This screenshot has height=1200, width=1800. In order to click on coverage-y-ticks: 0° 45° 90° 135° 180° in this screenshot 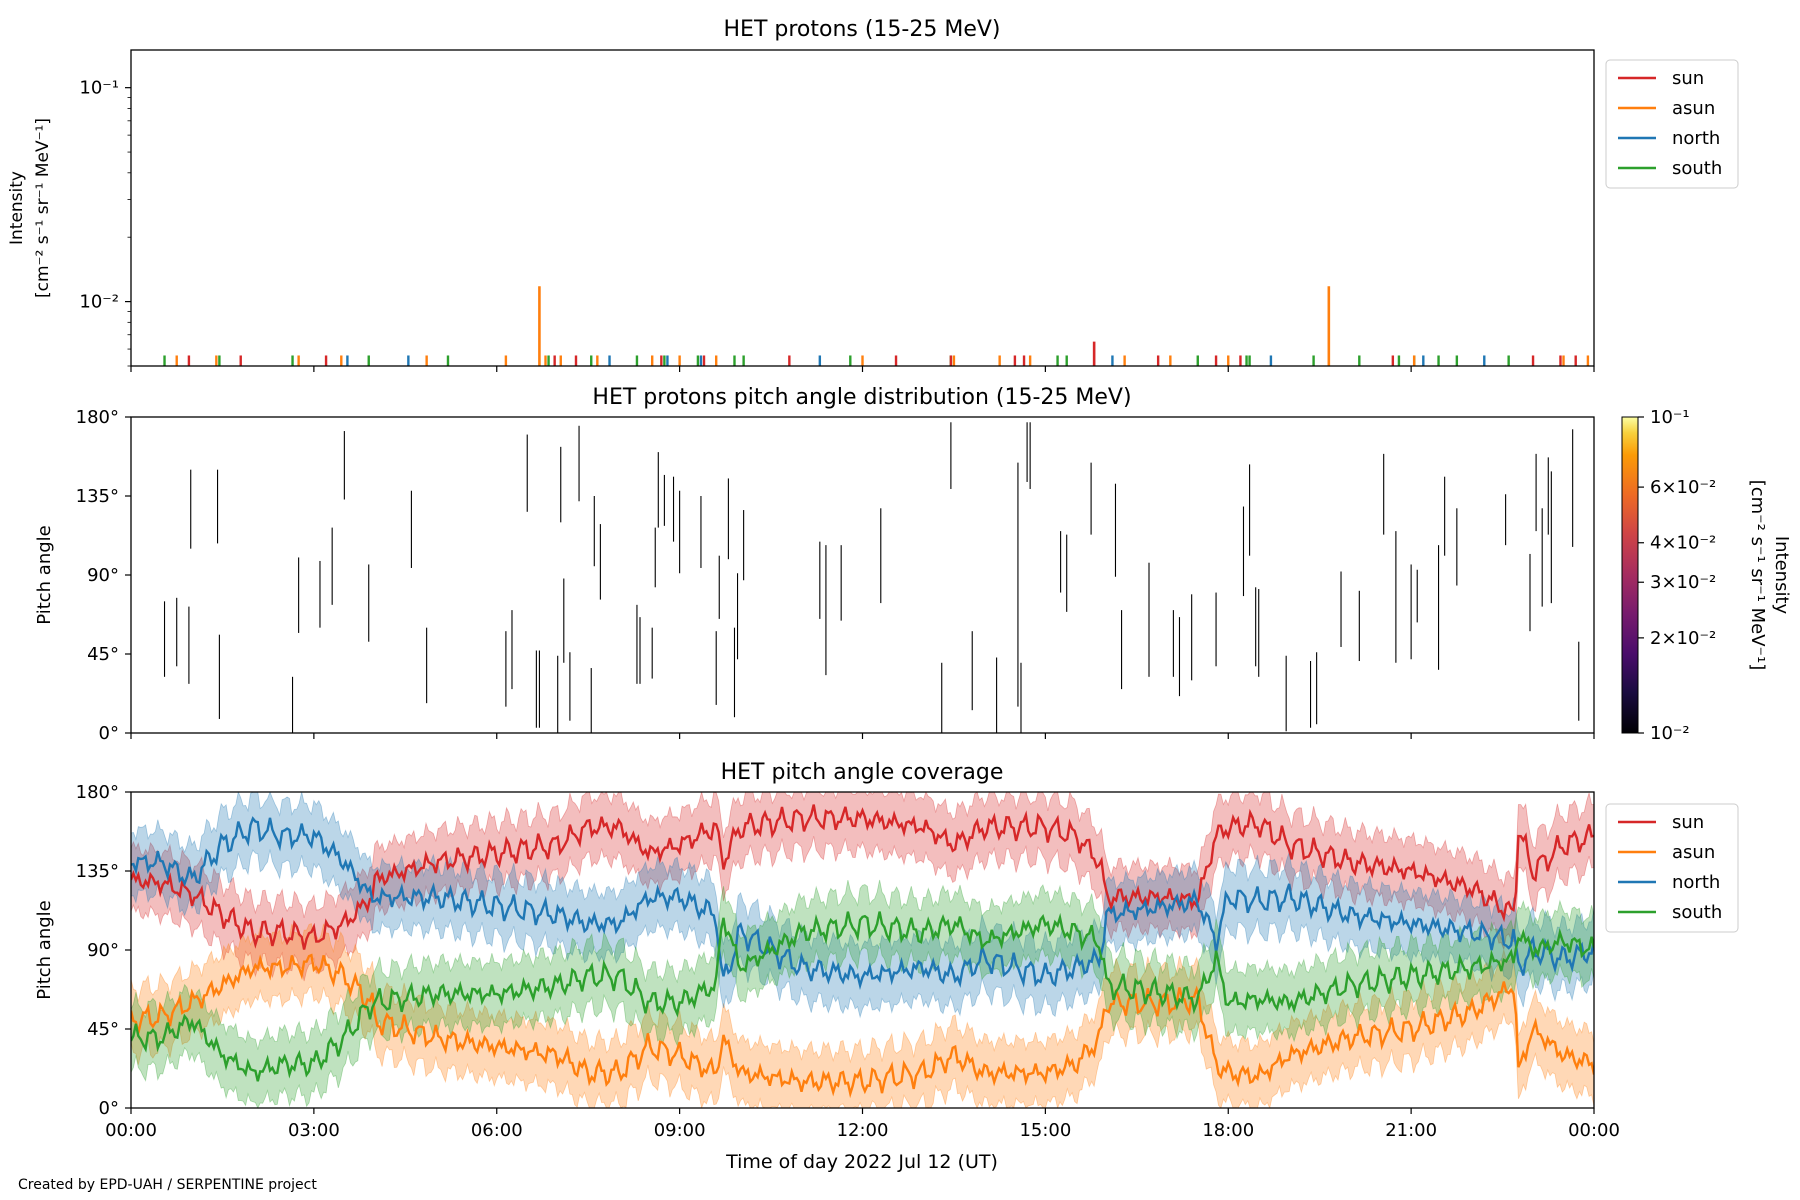, I will do `click(103, 950)`.